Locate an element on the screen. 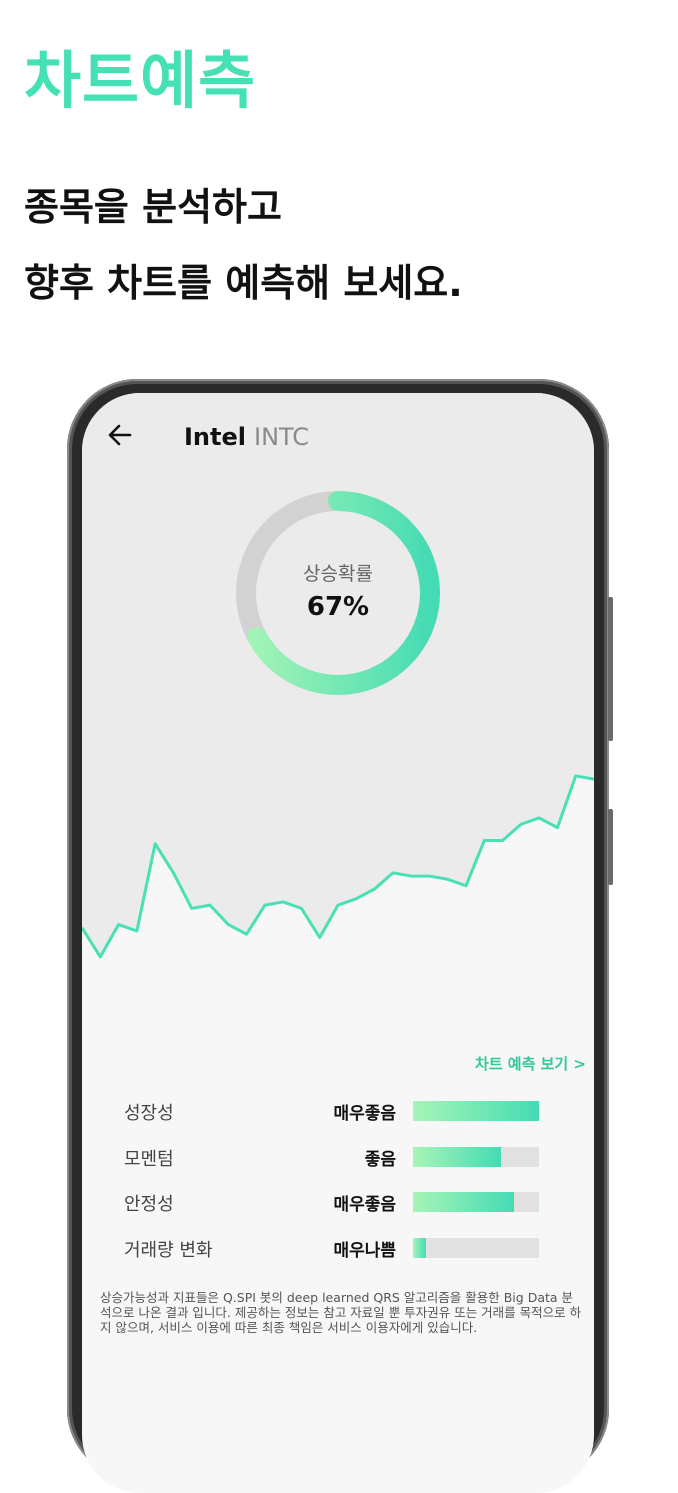 Image resolution: width=678 pixels, height=1493 pixels. metric-grade: 좋음 is located at coordinates (380, 1160).